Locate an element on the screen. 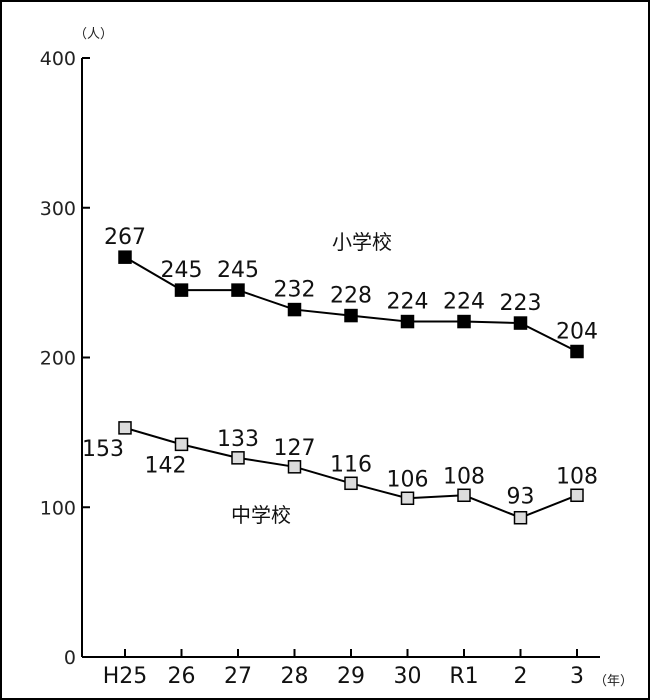 Image resolution: width=650 pixels, height=700 pixels. data-label: 93 is located at coordinates (521, 497).